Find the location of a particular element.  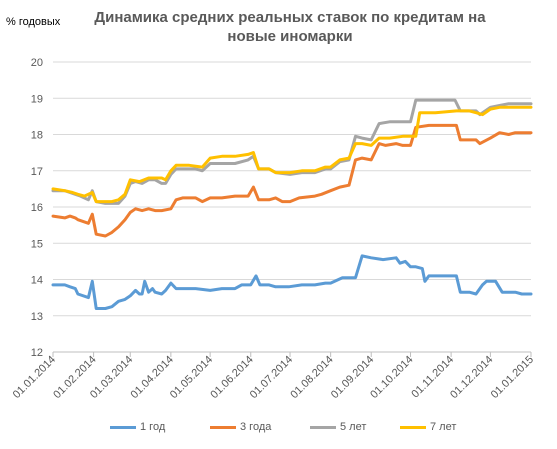

y-tick-label: 19 is located at coordinates (37, 99).